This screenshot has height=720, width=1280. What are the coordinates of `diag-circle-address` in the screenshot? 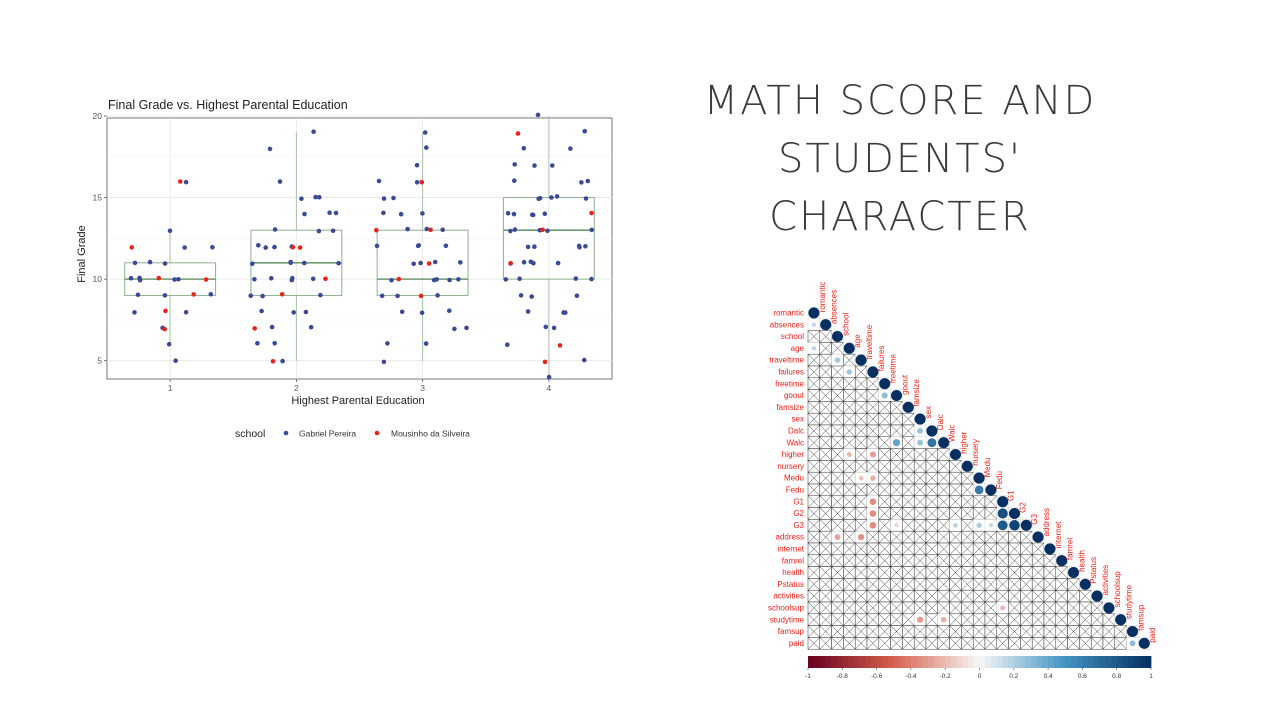 It's located at (1038, 537).